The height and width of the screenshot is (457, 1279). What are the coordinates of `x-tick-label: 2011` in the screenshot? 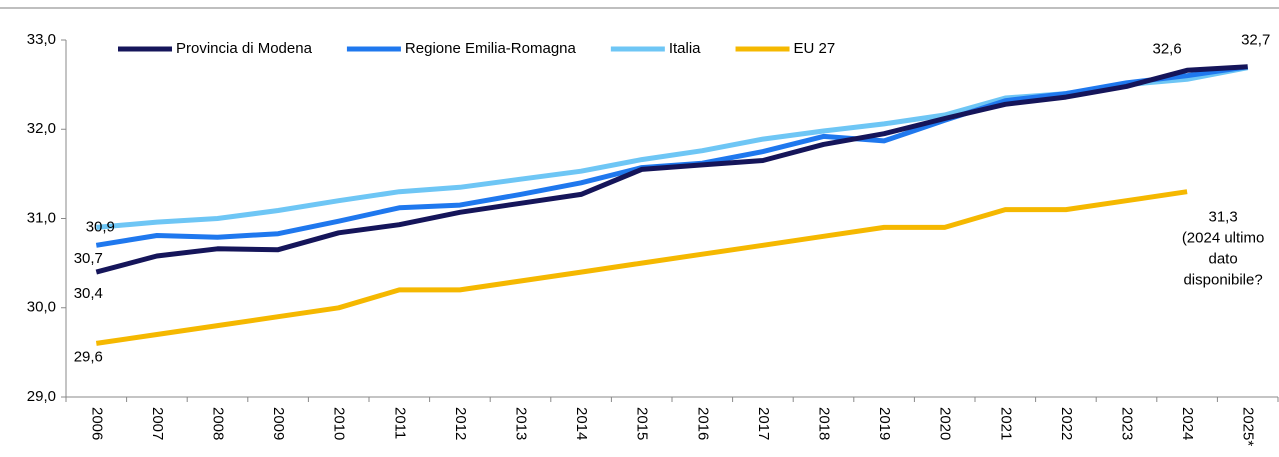 It's located at (399, 423).